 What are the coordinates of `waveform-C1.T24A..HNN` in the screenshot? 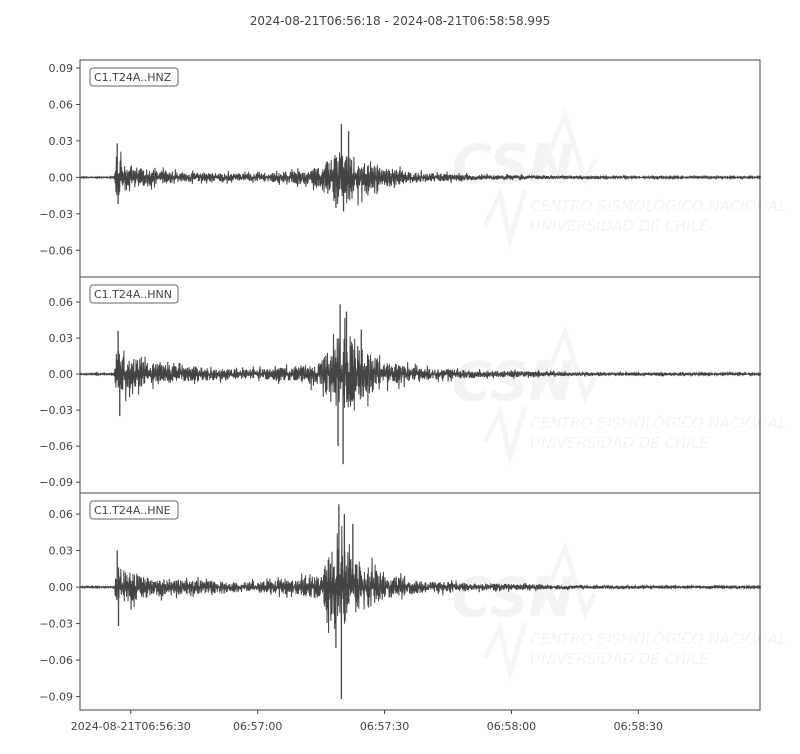 It's located at (420, 364).